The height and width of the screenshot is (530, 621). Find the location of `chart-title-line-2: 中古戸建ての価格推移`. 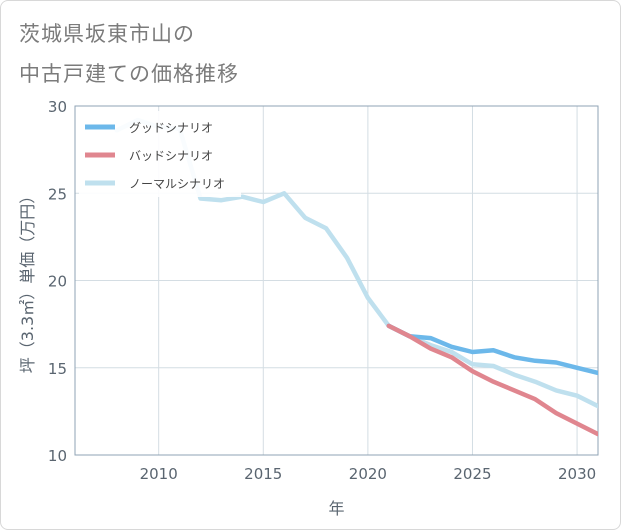

chart-title-line-2: 中古戸建ての価格推移 is located at coordinates (129, 74).